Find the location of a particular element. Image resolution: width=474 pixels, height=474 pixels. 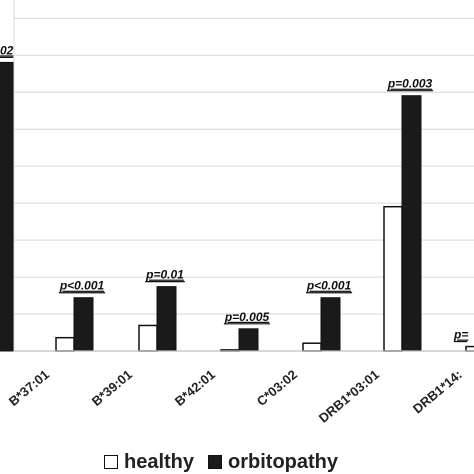

tick-label-b-42-01: B*42:01 is located at coordinates (195, 388).